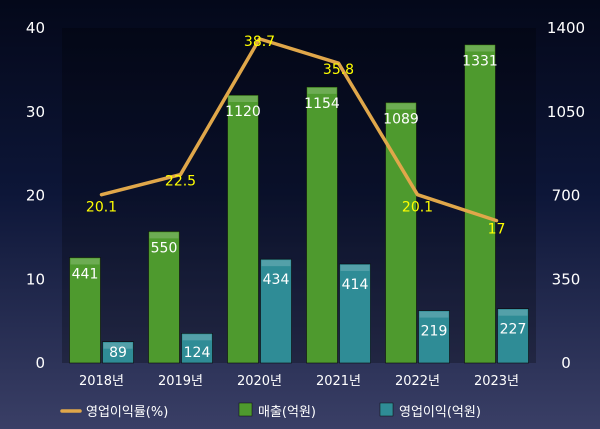 The height and width of the screenshot is (429, 600). Describe the element at coordinates (338, 381) in the screenshot. I see `category-label: 2021년` at that location.